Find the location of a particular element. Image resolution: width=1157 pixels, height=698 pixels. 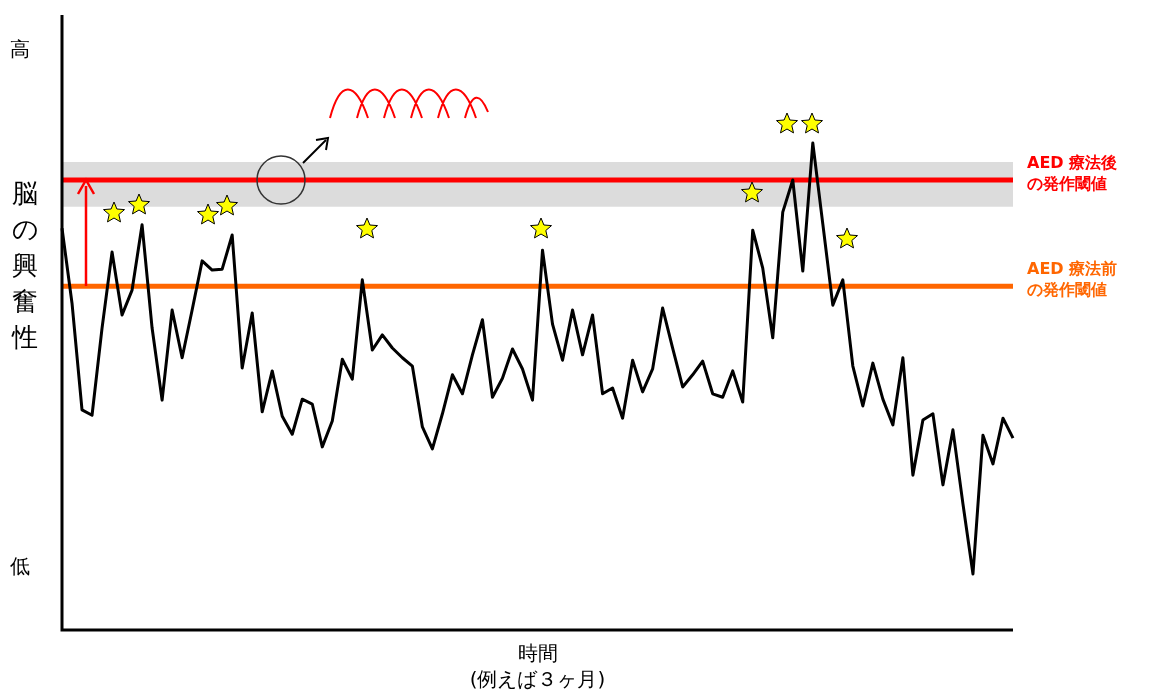

ref-line-label: AED 療法前の発作閾値 is located at coordinates (1073, 279).